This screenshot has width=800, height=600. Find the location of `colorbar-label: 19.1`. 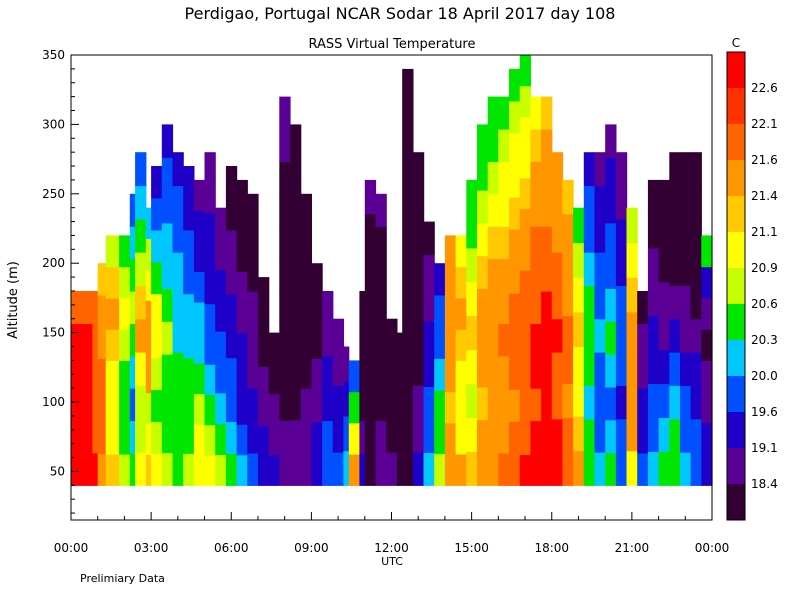

colorbar-label: 19.1 is located at coordinates (764, 448).